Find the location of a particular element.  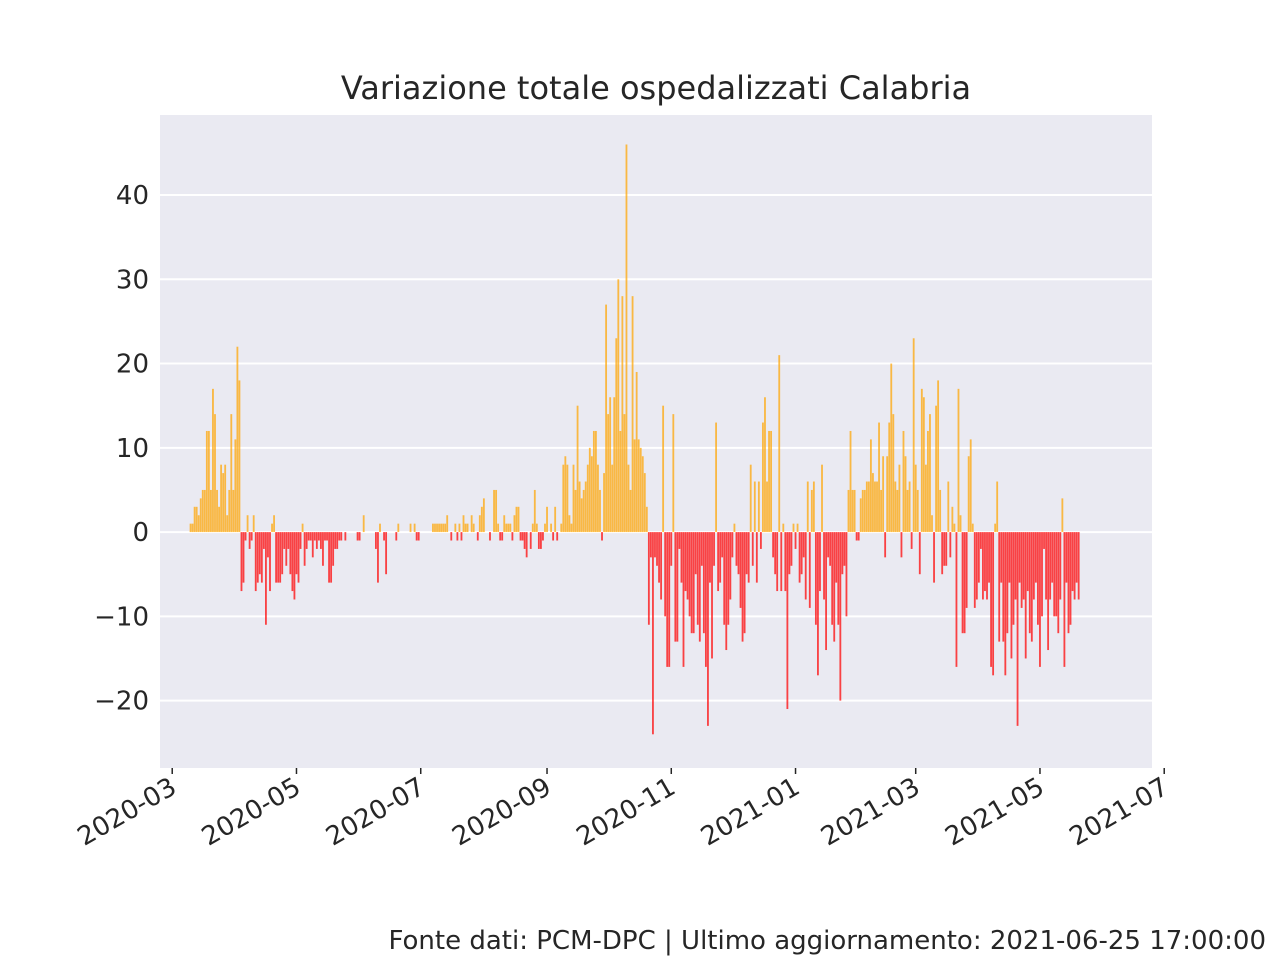

x-tick-label: 2020-03 is located at coordinates (127, 812).